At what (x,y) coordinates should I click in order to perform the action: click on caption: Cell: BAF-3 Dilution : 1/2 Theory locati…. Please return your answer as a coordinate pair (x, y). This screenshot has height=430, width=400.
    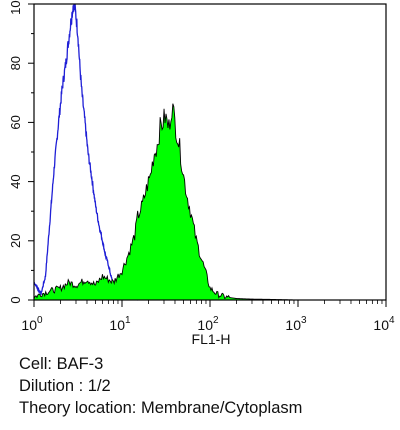
    Looking at the image, I should click on (206, 386).